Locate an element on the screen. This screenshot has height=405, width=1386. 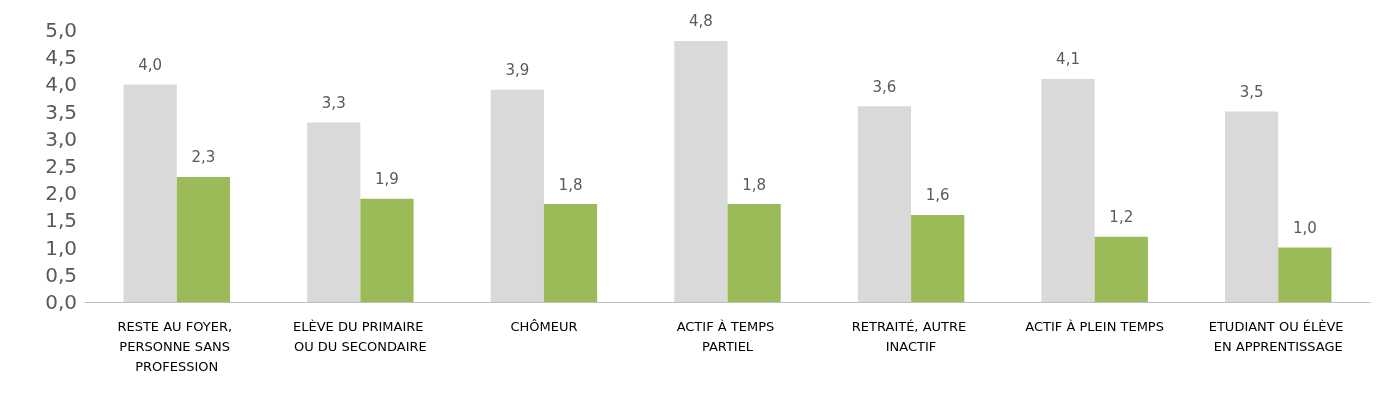
data-label: 3,3 is located at coordinates (333, 102).